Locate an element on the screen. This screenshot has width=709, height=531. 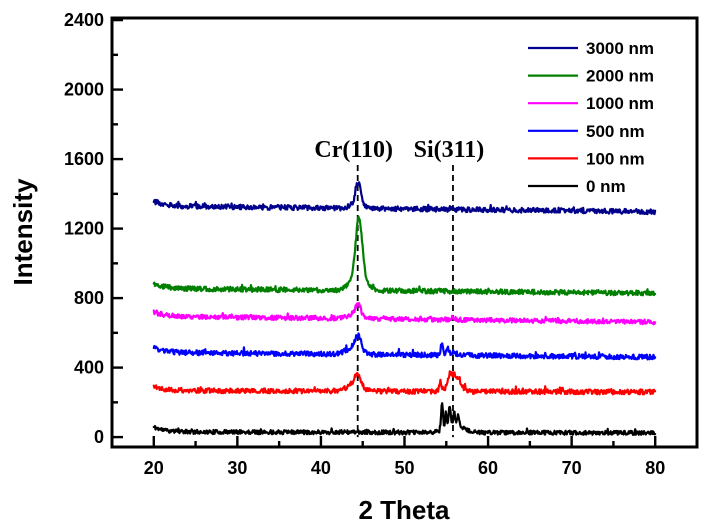
legend-label: 2000 nm is located at coordinates (620, 76).